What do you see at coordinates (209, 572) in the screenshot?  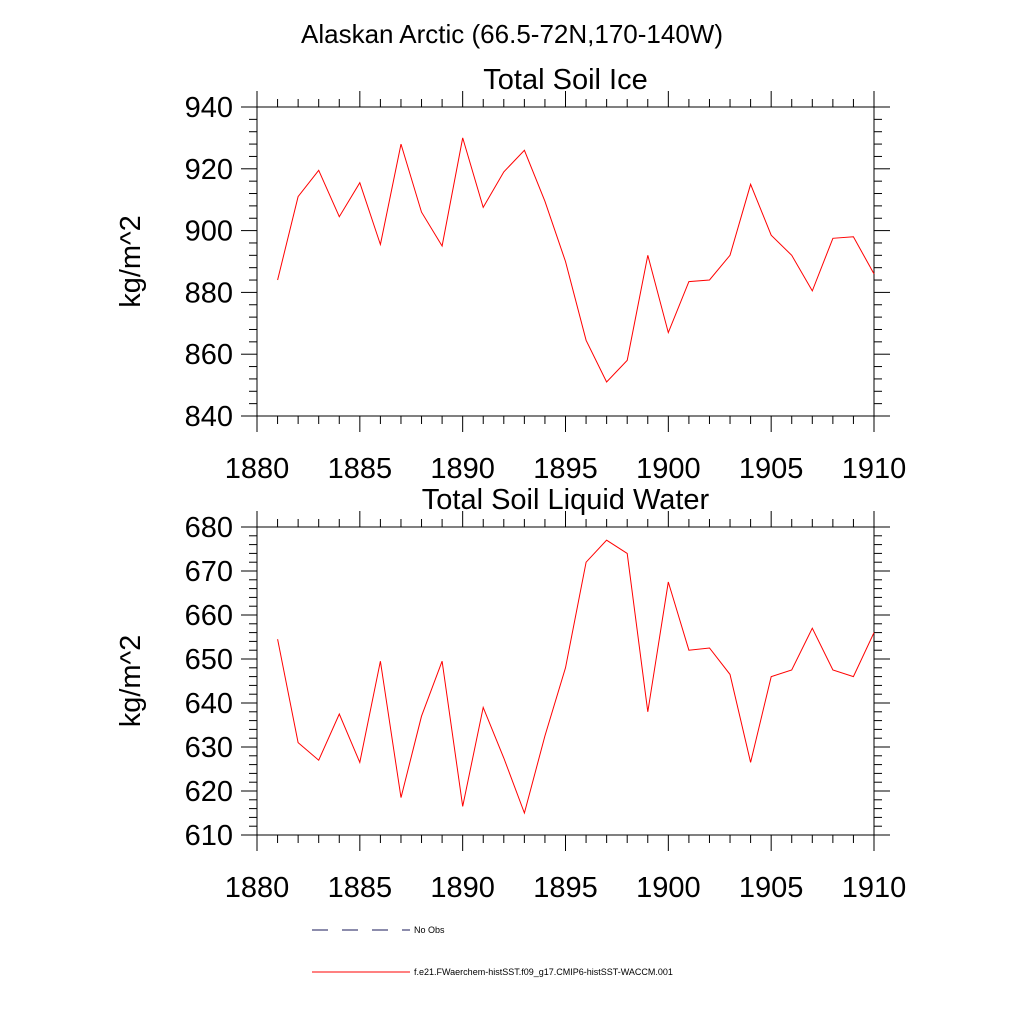 I see `y-tick-label: 670` at bounding box center [209, 572].